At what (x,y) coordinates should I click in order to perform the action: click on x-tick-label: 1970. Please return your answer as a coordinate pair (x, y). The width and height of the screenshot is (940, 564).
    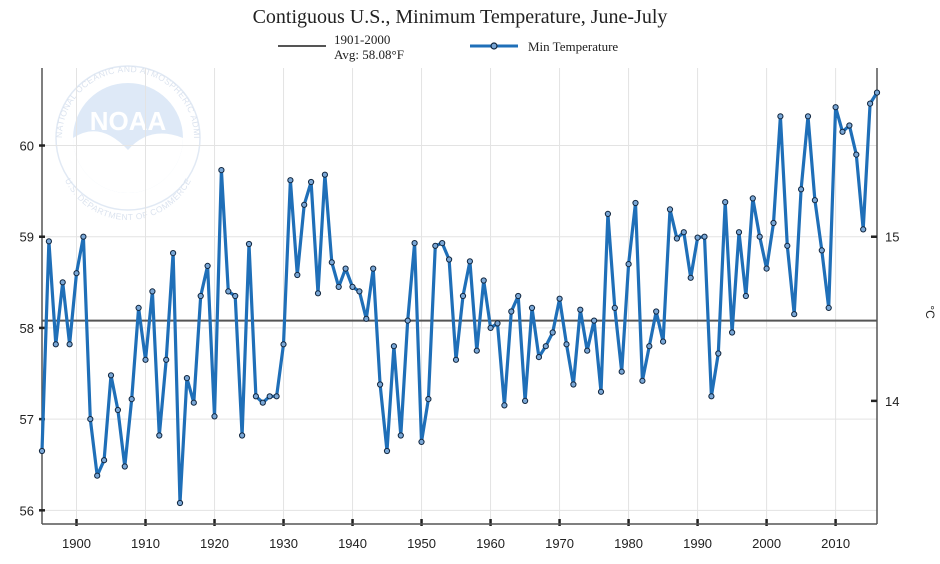
    Looking at the image, I should click on (559, 543).